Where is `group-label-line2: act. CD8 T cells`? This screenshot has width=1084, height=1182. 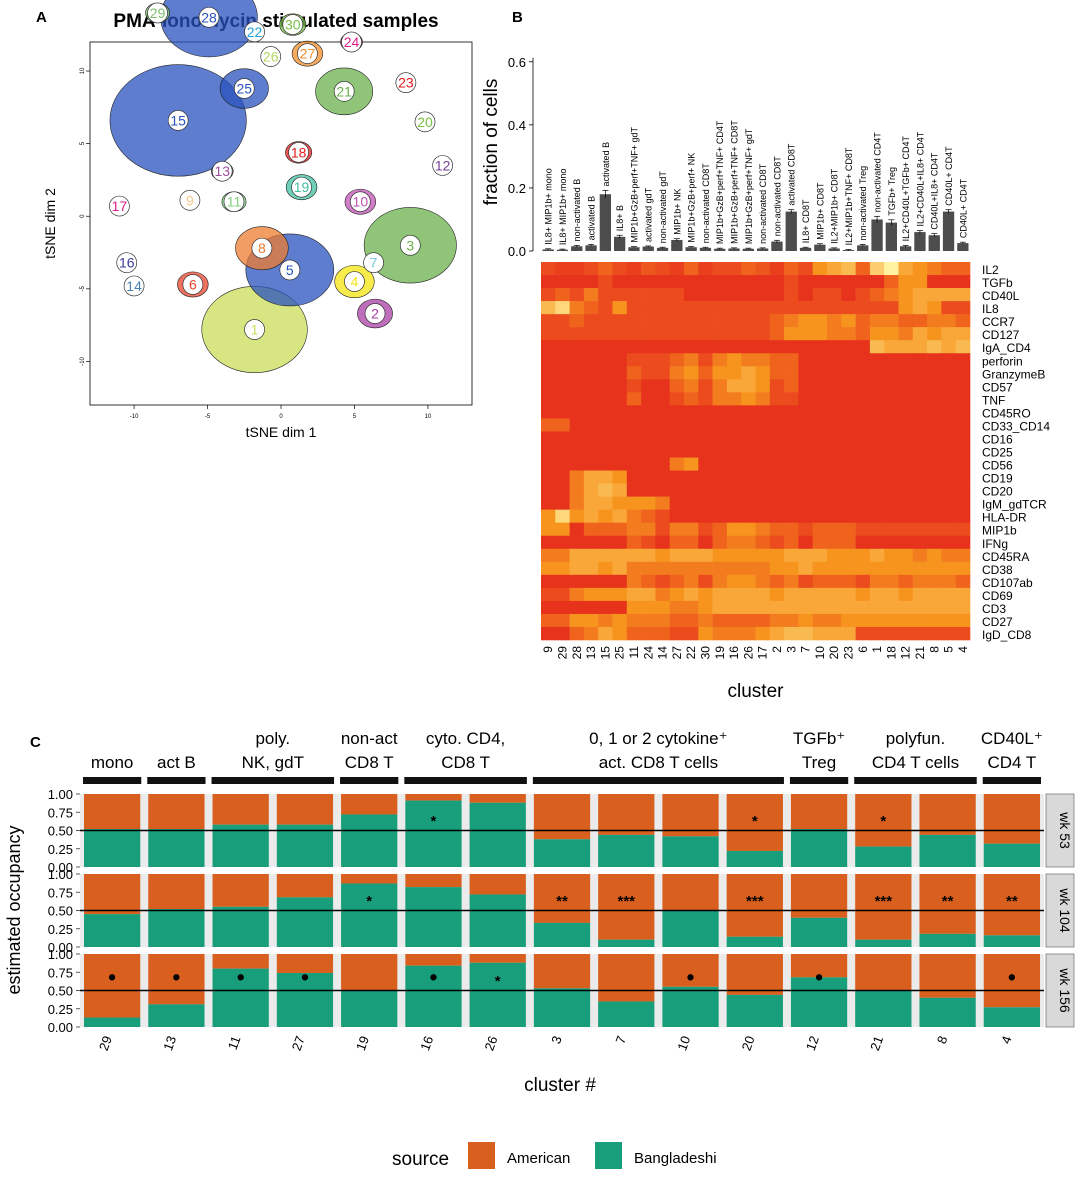
group-label-line2: act. CD8 T cells is located at coordinates (658, 762).